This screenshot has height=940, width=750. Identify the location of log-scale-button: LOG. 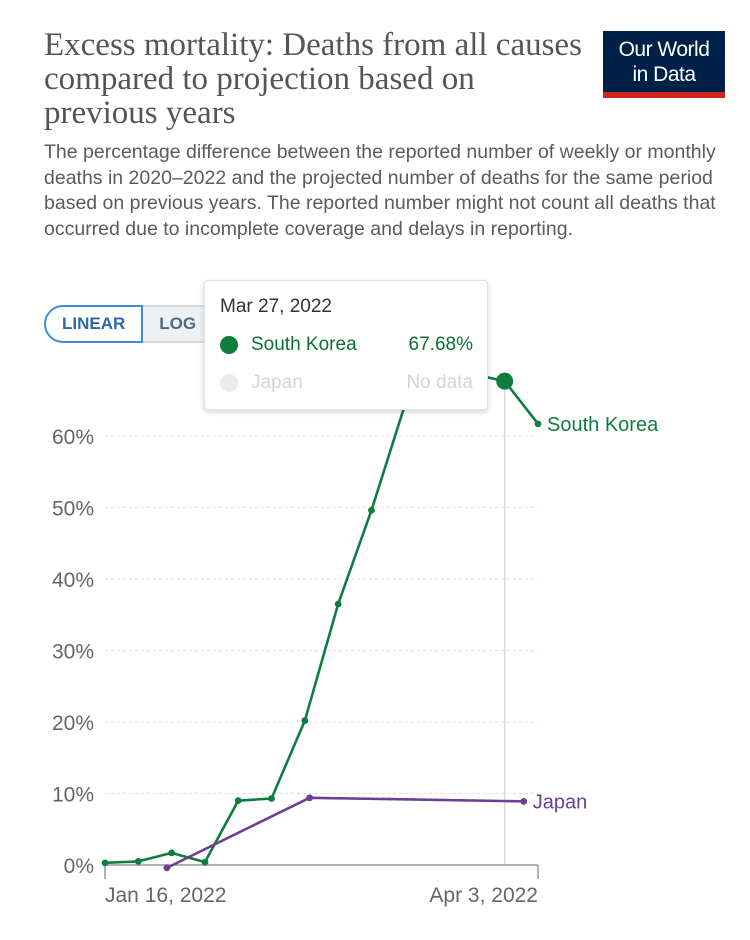
(179, 324).